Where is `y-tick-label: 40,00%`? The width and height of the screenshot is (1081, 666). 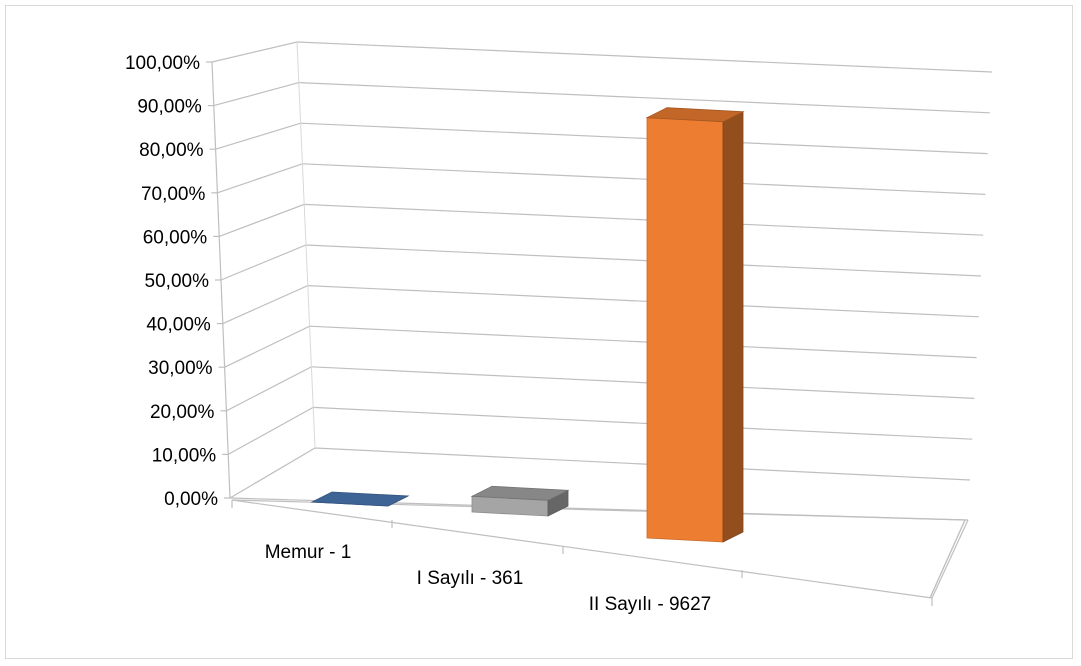 y-tick-label: 40,00% is located at coordinates (178, 325).